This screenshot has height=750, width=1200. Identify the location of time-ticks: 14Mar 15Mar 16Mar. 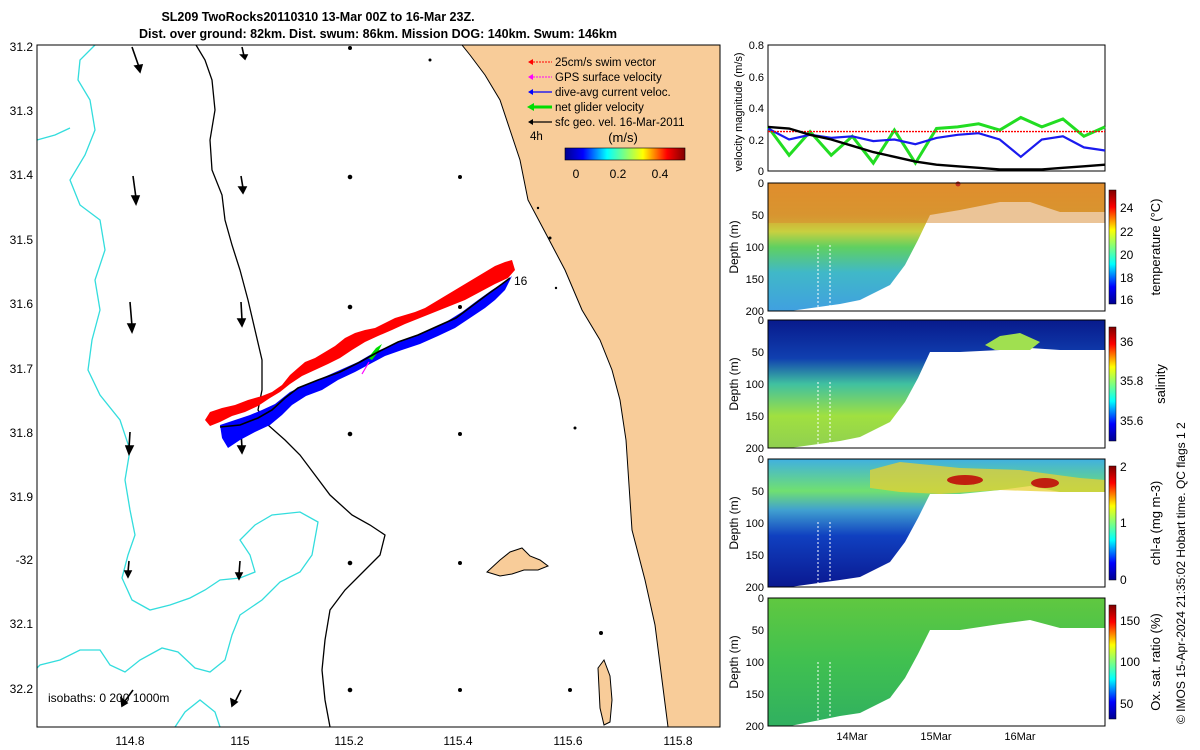
(936, 737).